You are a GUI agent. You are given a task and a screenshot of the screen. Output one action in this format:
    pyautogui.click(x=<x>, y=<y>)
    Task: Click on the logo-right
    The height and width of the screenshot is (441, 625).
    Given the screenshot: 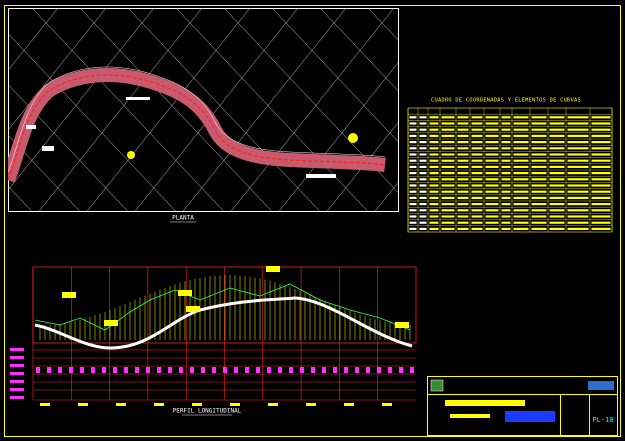 What is the action you would take?
    pyautogui.click(x=601, y=385)
    